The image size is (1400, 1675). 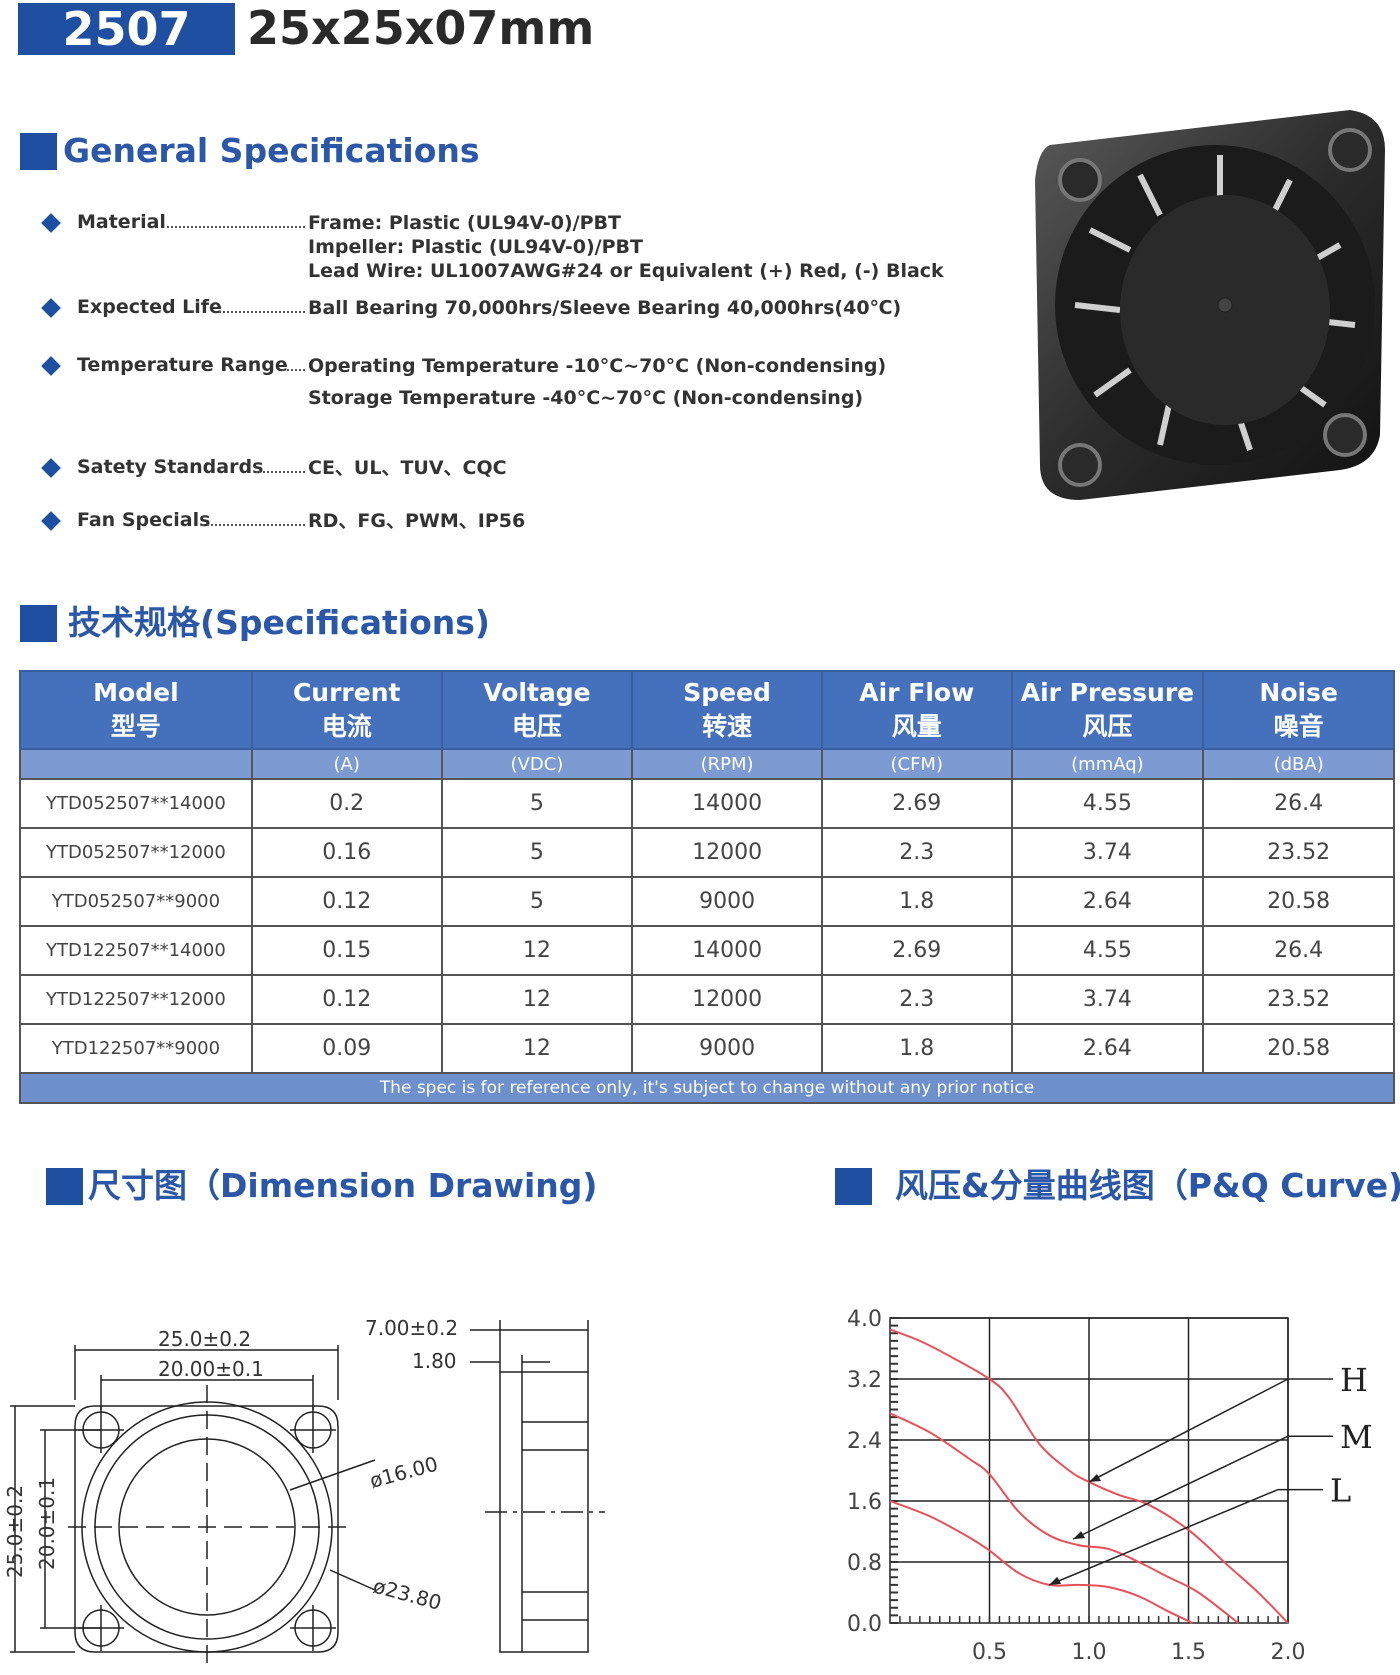 I want to click on column-header-current: Current 电流, so click(x=346, y=710).